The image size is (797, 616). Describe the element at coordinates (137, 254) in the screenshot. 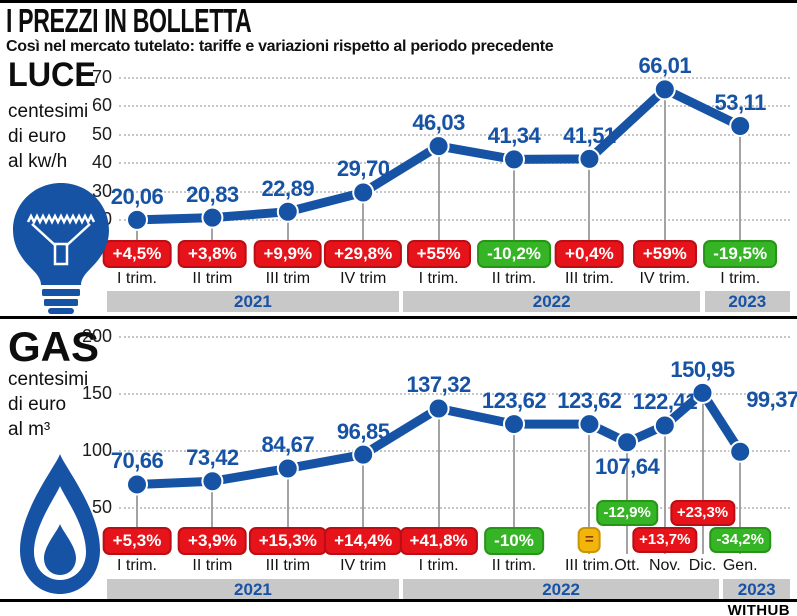

I see `change-badge: +4,5%` at that location.